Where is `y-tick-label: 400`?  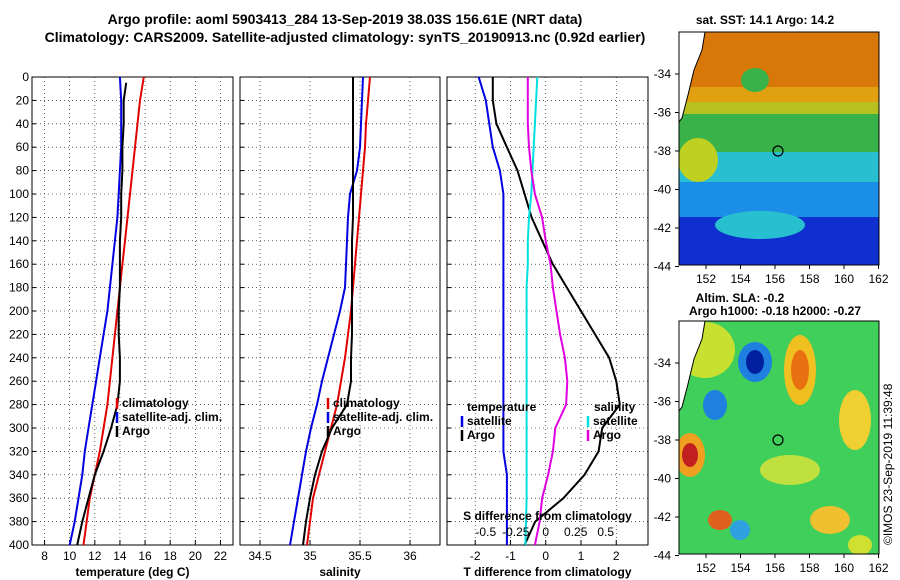 y-tick-label: 400 is located at coordinates (19, 545).